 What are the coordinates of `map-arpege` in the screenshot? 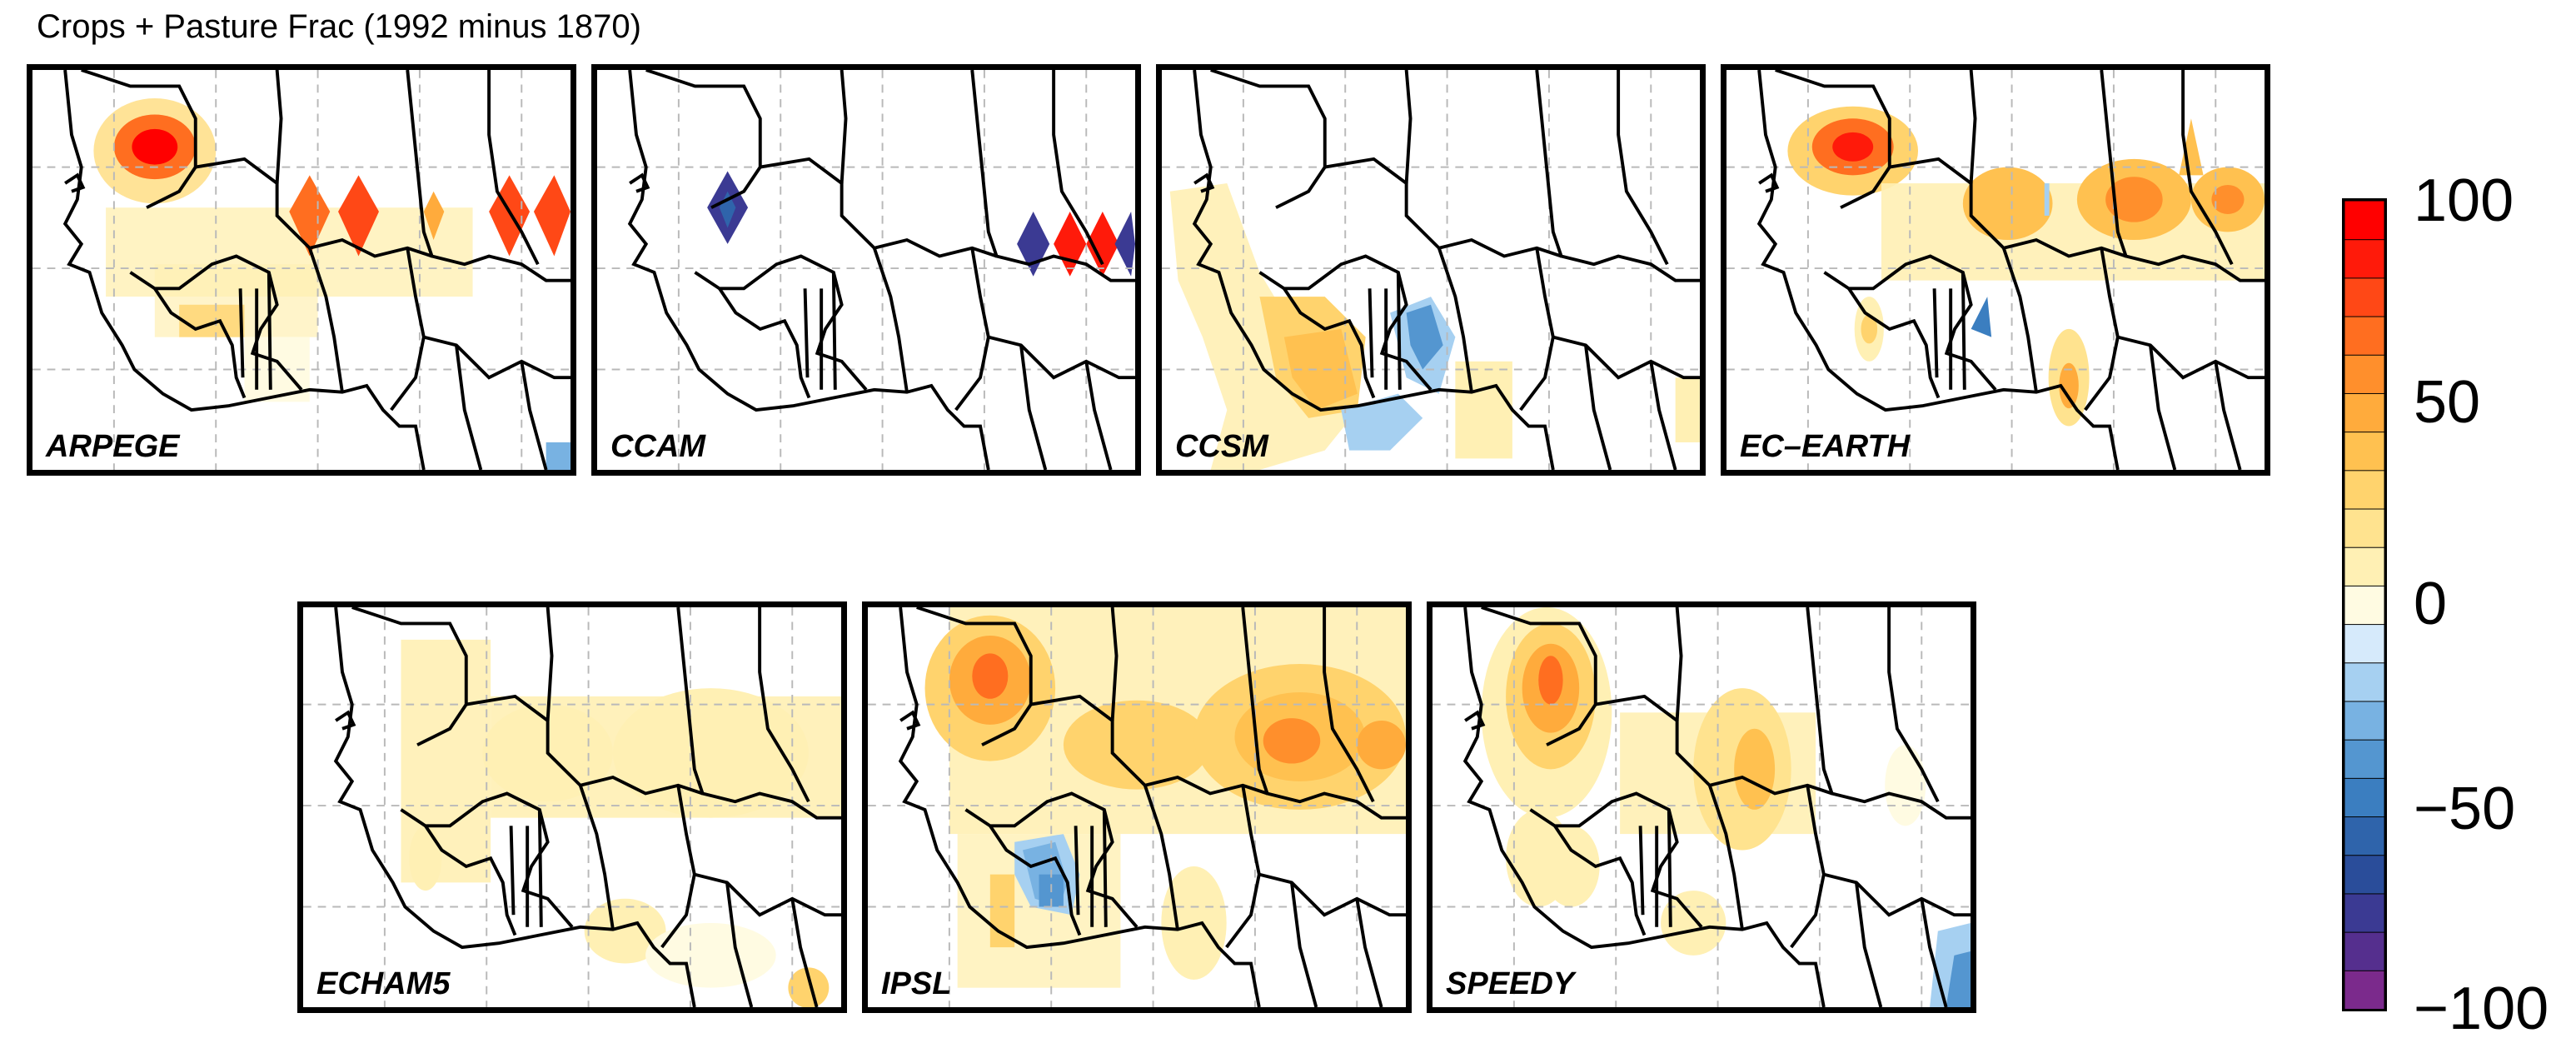 It's located at (301, 270).